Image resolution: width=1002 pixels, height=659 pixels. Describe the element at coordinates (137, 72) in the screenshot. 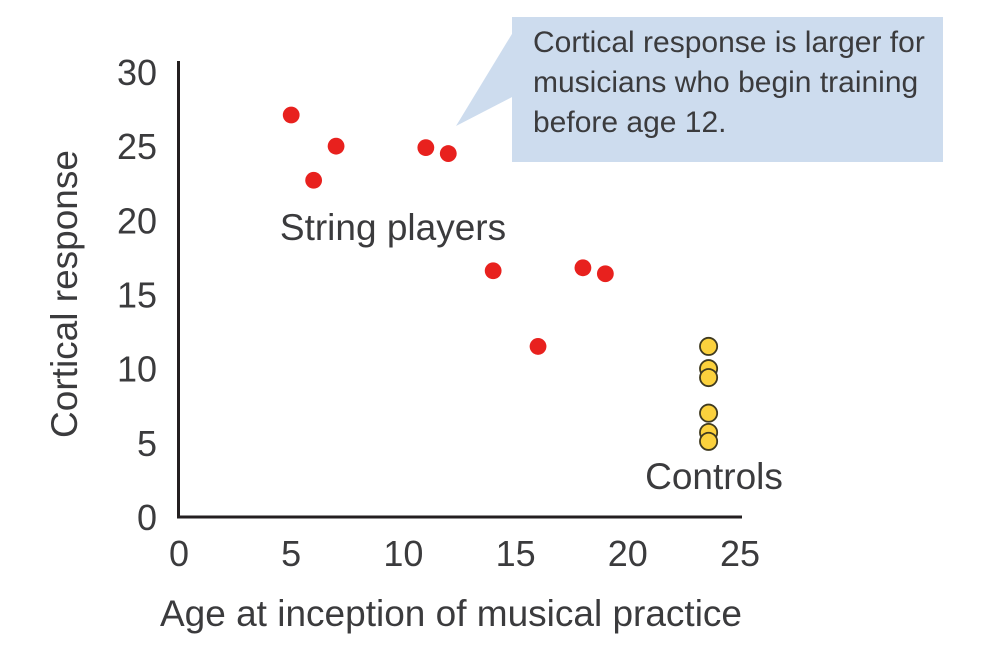

I see `y-tick-label: 30` at that location.